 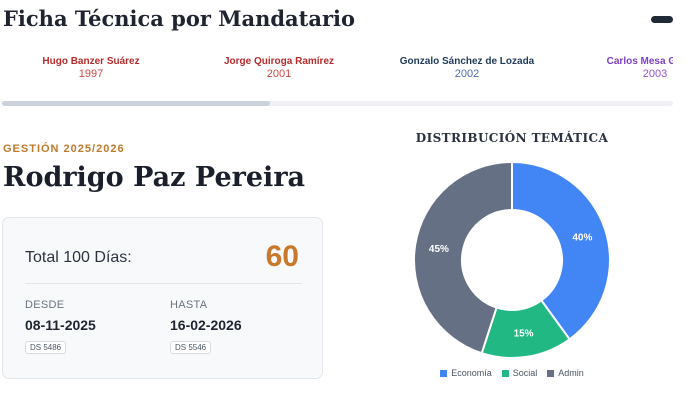 I want to click on timeline-item: Carlos Mesa Gisbert 2003, so click(x=621, y=68).